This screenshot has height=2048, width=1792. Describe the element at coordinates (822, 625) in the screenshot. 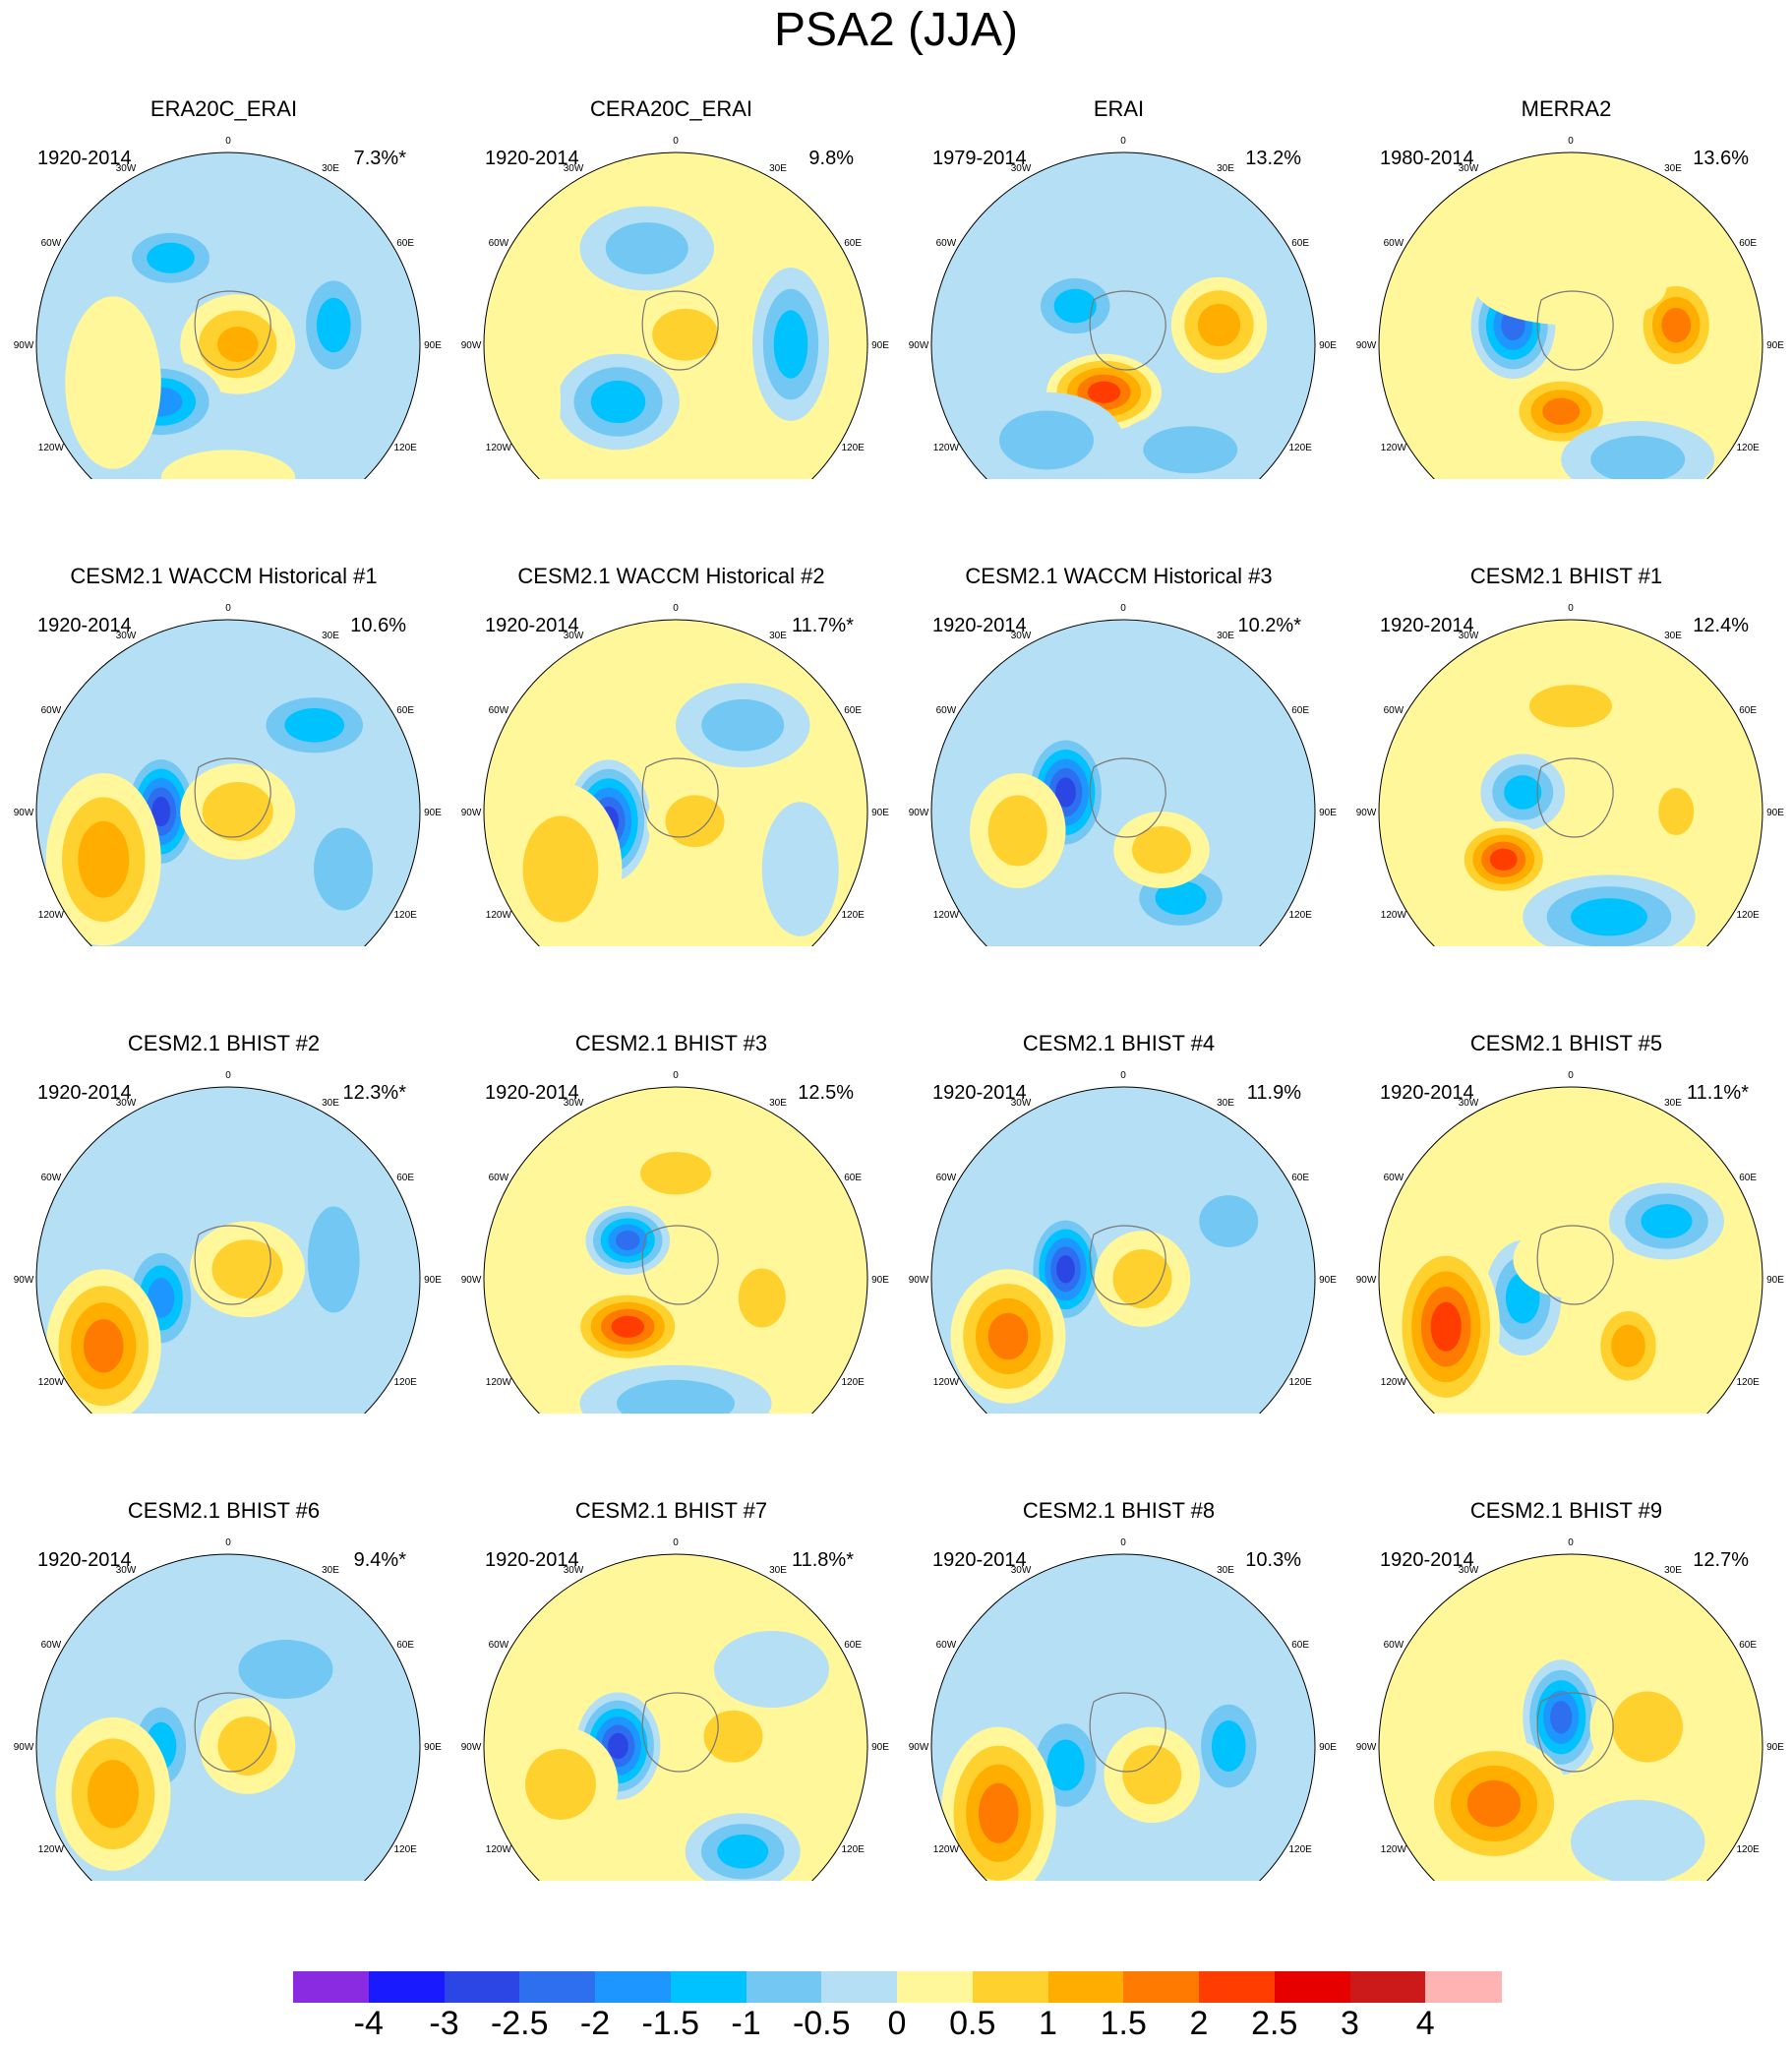

I see `panel-percent-variance: 11.7%*` at that location.